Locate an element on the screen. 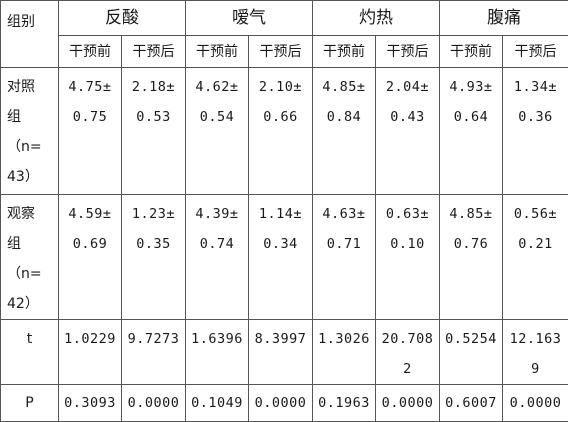 The image size is (568, 422). group-label-line: 观察 is located at coordinates (32, 212).